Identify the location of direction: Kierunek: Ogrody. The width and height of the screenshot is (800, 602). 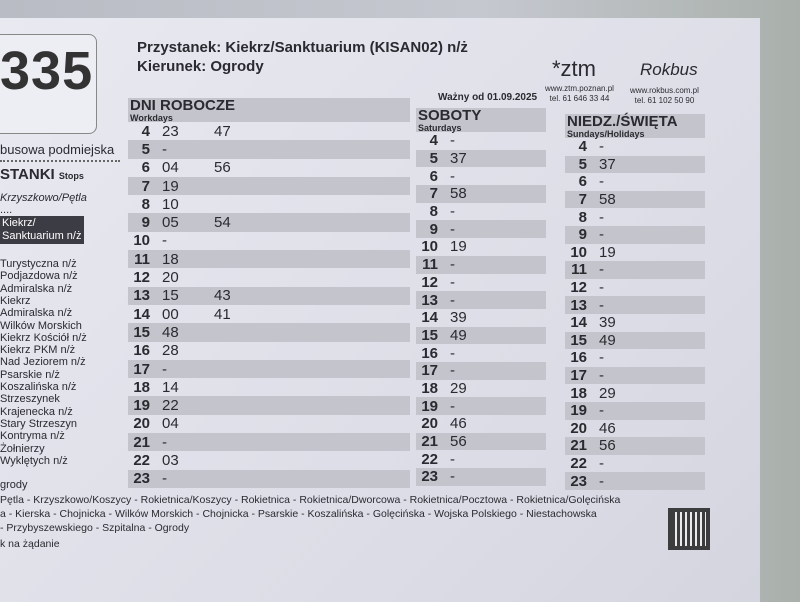
(200, 66).